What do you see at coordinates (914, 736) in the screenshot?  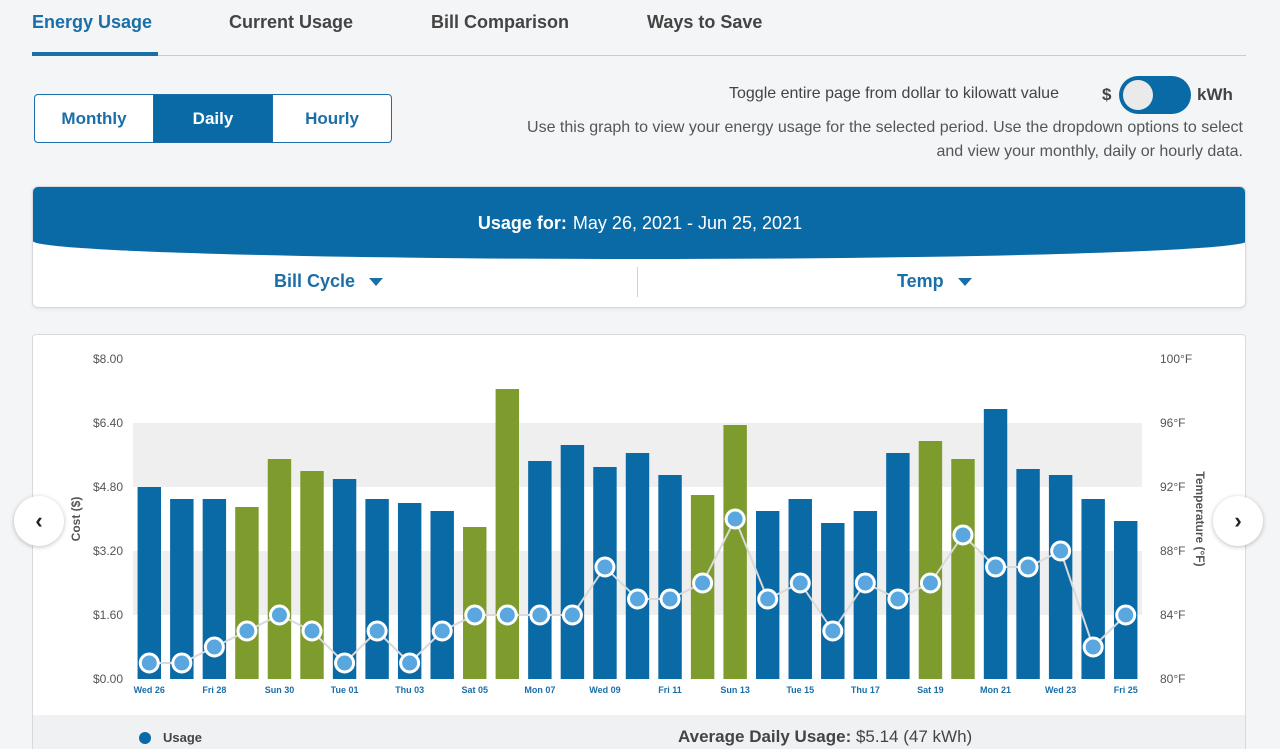 I see `average-value: $5.14 (47 kWh)` at bounding box center [914, 736].